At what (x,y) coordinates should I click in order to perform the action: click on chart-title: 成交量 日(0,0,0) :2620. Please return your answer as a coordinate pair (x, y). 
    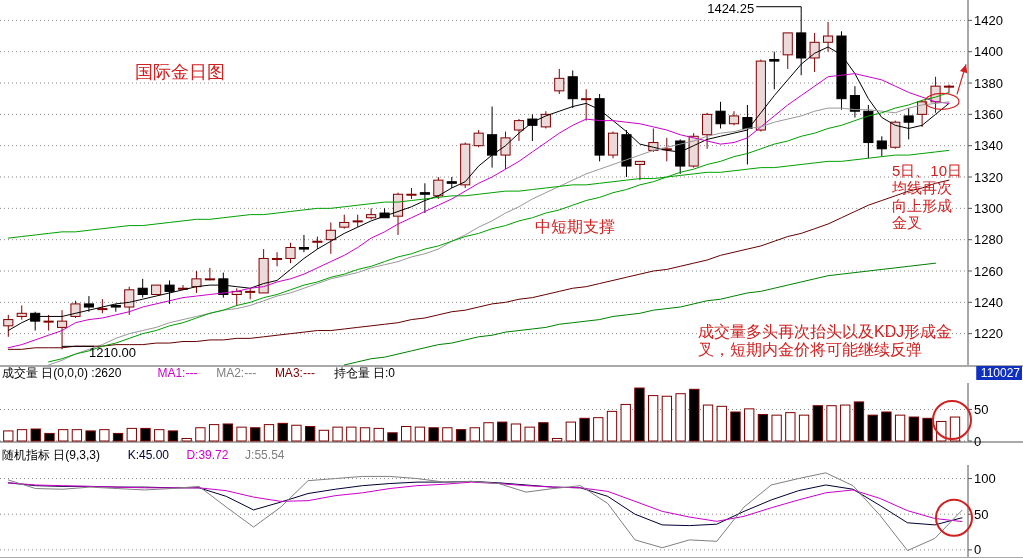
    Looking at the image, I should click on (62, 373).